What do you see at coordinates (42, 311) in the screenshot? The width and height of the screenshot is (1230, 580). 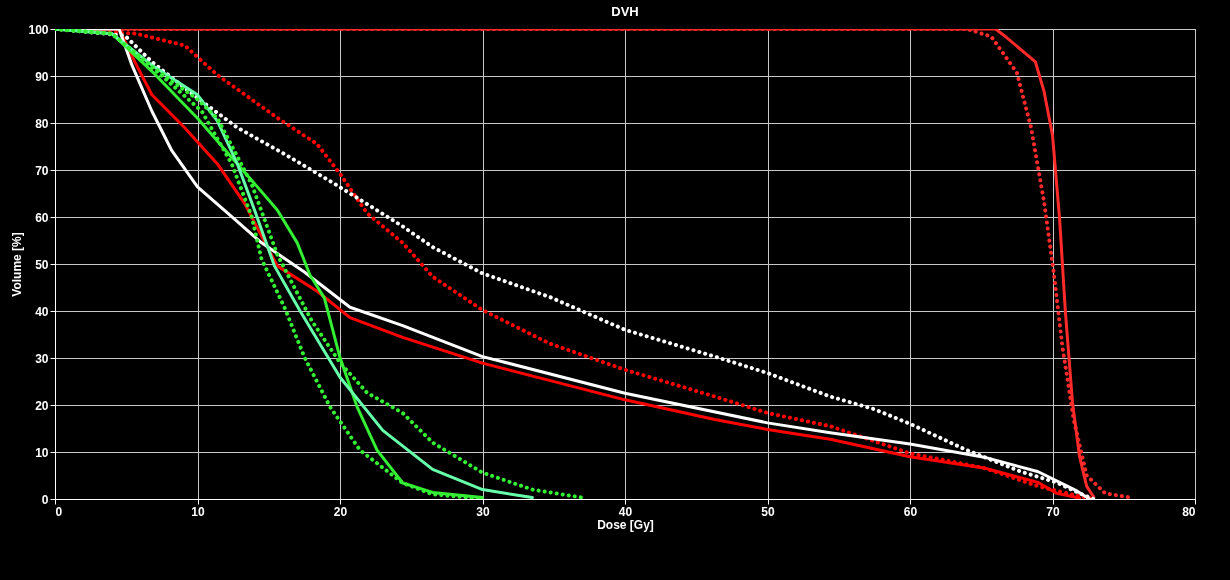 I see `y-tick-label: 40` at bounding box center [42, 311].